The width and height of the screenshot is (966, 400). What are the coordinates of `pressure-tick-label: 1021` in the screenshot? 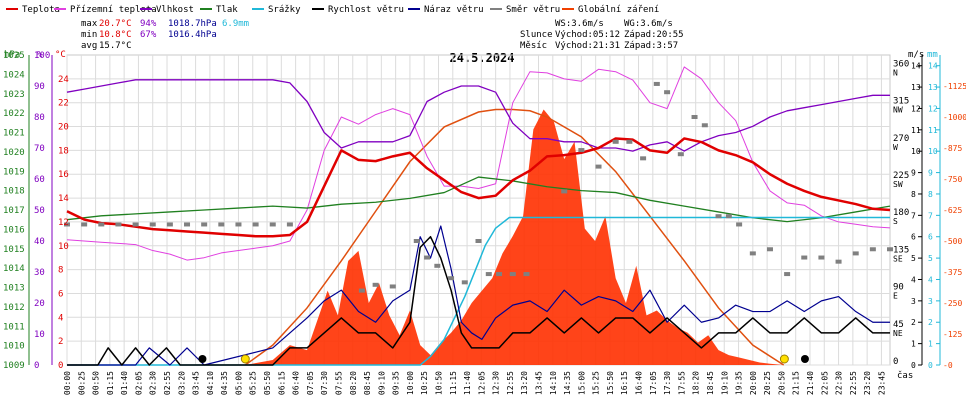 It's located at (14, 134).